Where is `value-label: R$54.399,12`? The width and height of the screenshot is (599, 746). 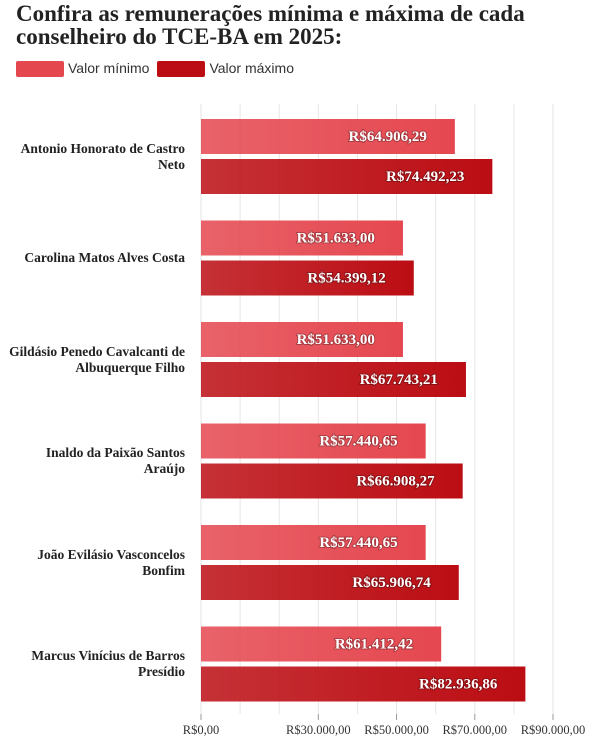
value-label: R$54.399,12 is located at coordinates (346, 278).